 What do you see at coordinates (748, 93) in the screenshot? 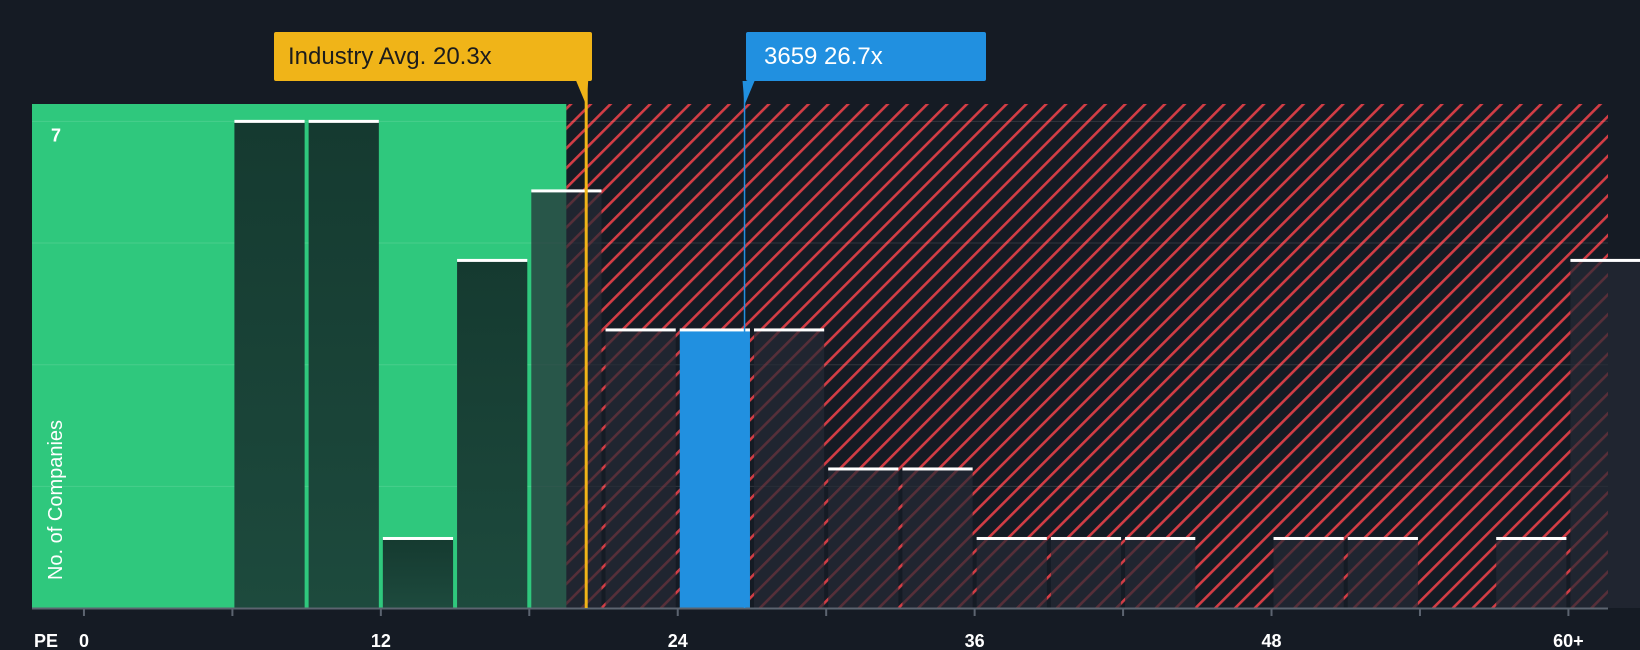
I see `company-callout-pointer` at bounding box center [748, 93].